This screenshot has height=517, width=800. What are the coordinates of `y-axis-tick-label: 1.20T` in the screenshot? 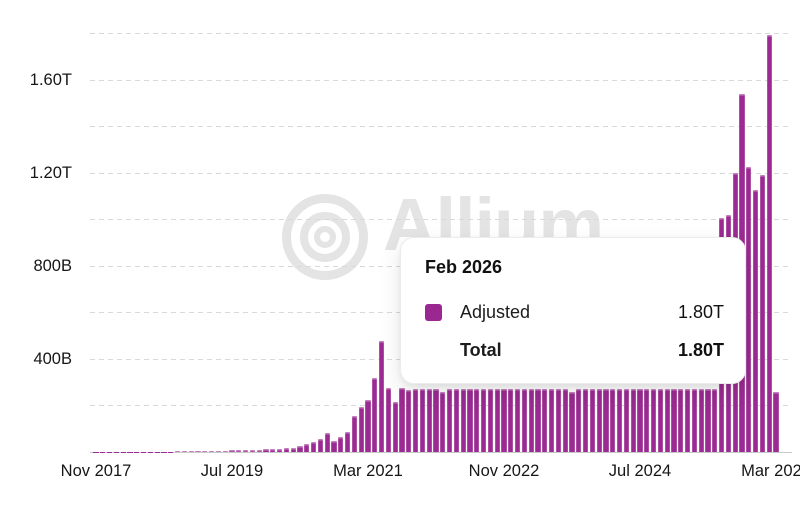 It's located at (50, 173).